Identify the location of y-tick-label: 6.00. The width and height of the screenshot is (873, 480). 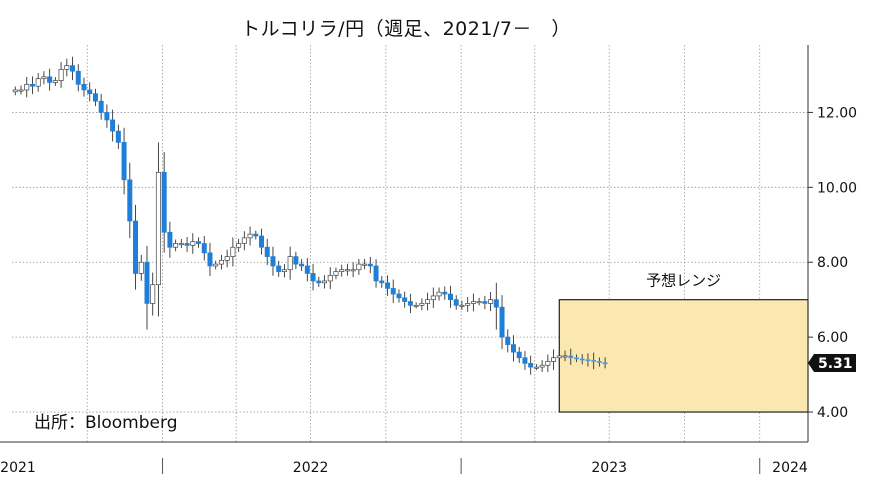
(832, 338).